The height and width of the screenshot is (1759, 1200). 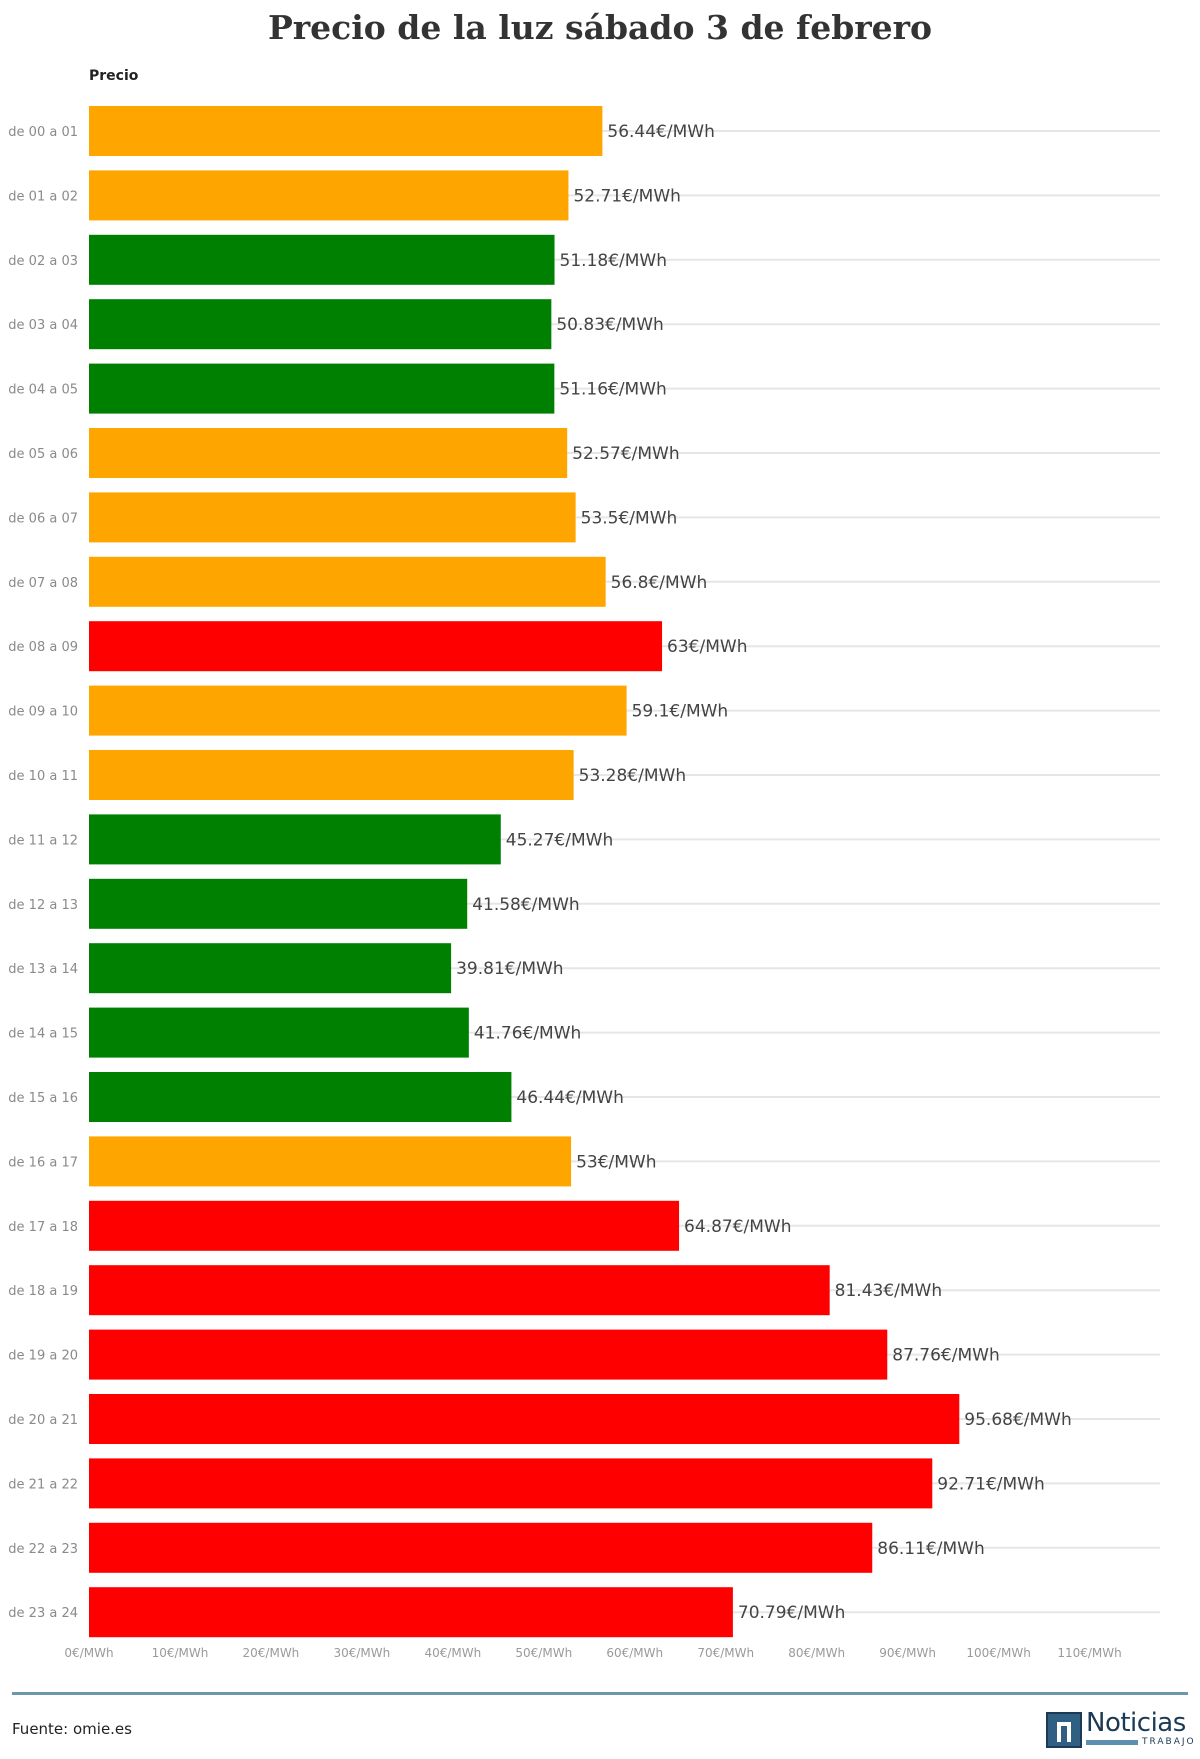 What do you see at coordinates (43, 1098) in the screenshot?
I see `category-label: de 15 a 16` at bounding box center [43, 1098].